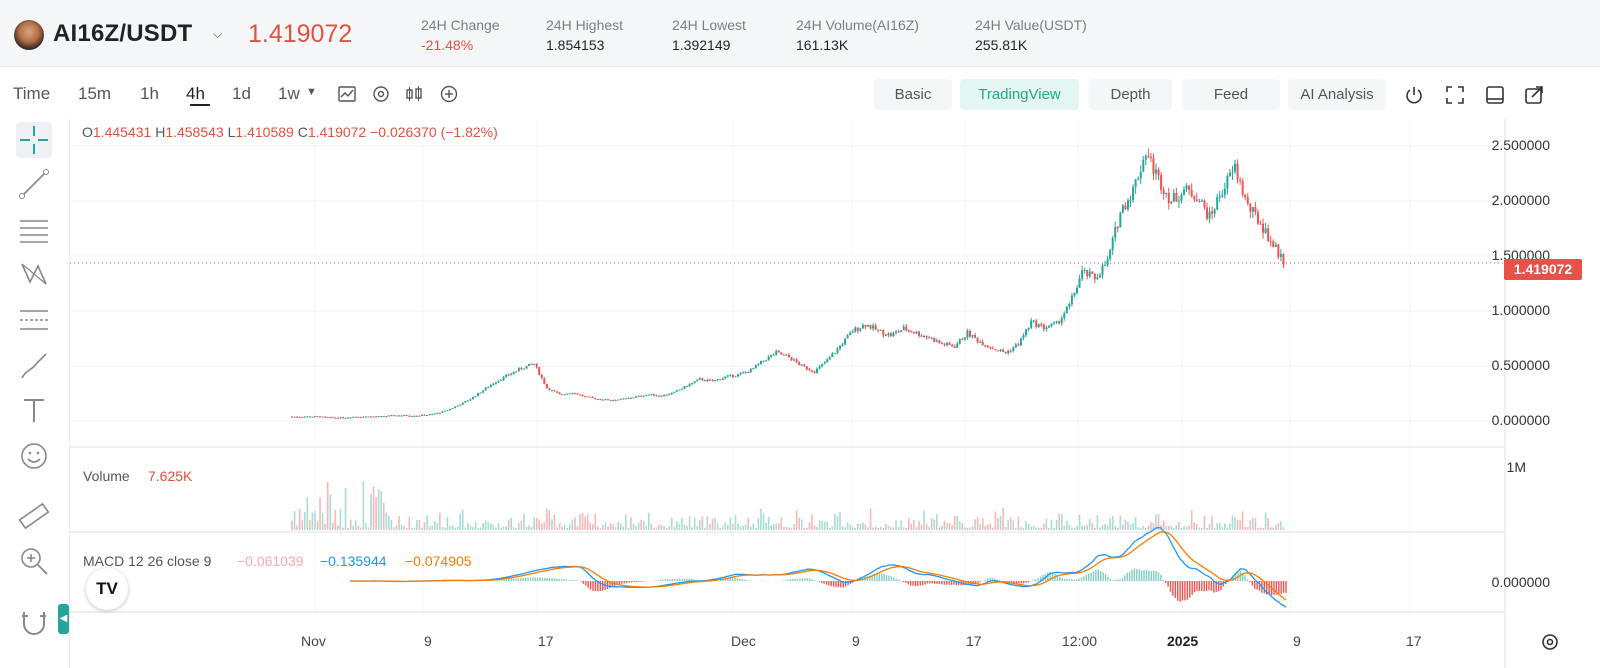 The image size is (1600, 668). What do you see at coordinates (1455, 95) in the screenshot?
I see `fullscreen-icon` at bounding box center [1455, 95].